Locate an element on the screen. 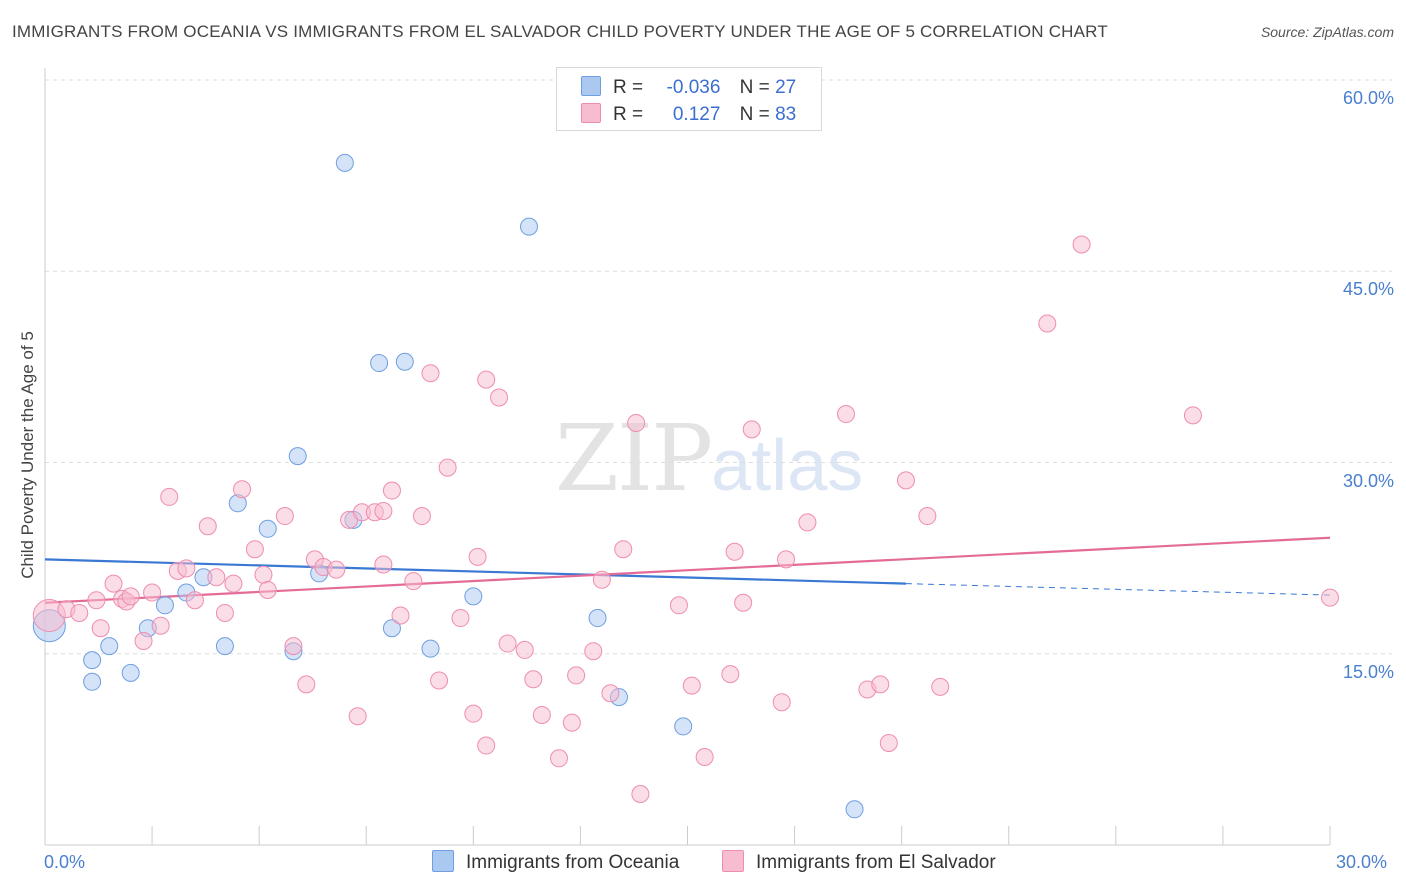  stats-row-el-salvador: R = 0.127 N = 83 is located at coordinates (688, 116).